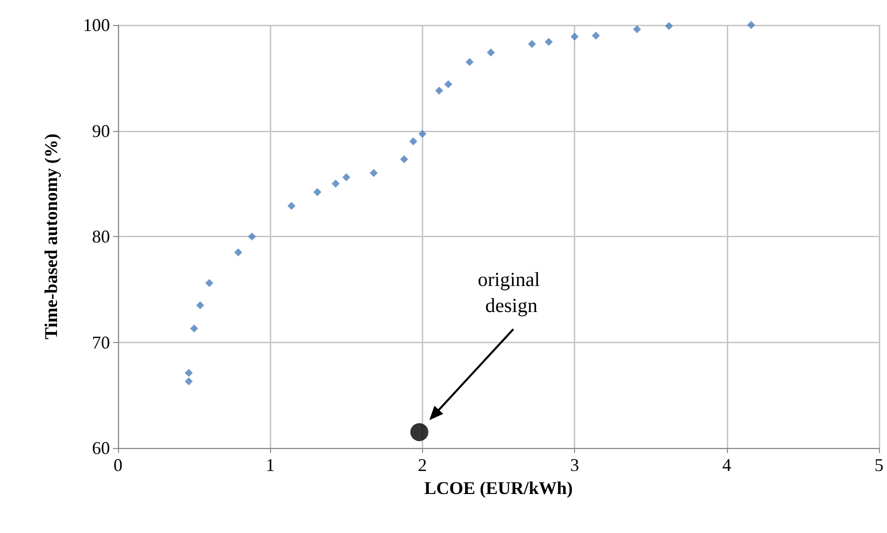 The image size is (887, 533). I want to click on x-tick-label: 0, so click(118, 465).